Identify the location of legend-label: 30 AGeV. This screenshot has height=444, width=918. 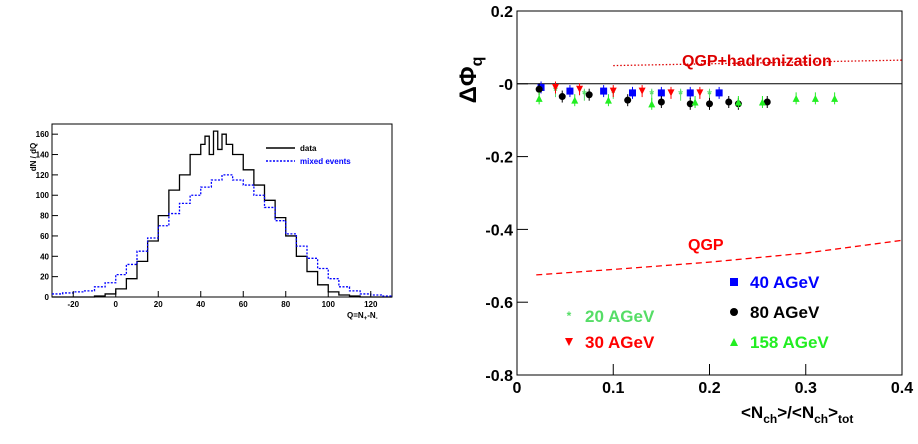
(620, 342).